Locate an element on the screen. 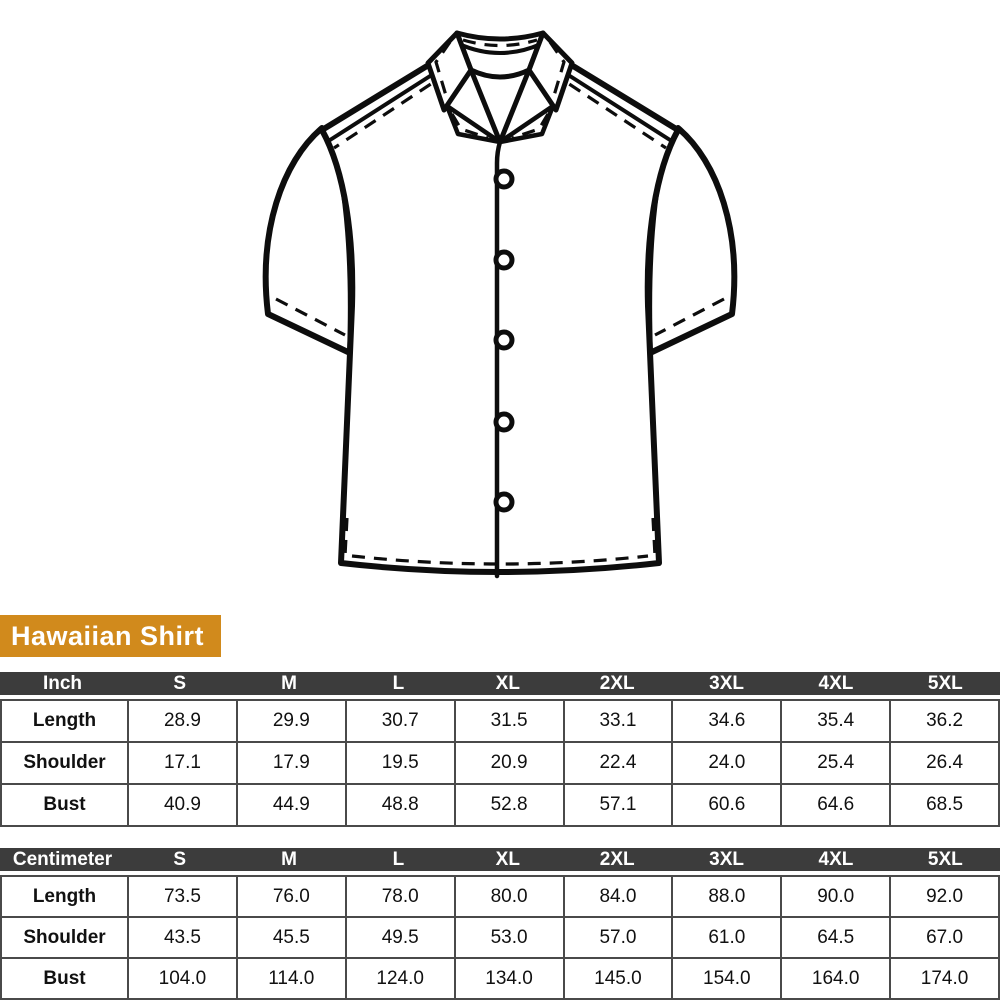 This screenshot has width=1000, height=1000. measurement-cell: 22.4 is located at coordinates (617, 763).